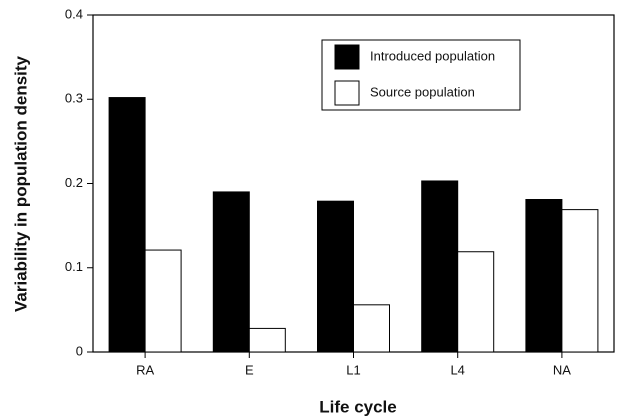 This screenshot has width=617, height=419. What do you see at coordinates (358, 406) in the screenshot?
I see `x-axis-title: Life cycle` at bounding box center [358, 406].